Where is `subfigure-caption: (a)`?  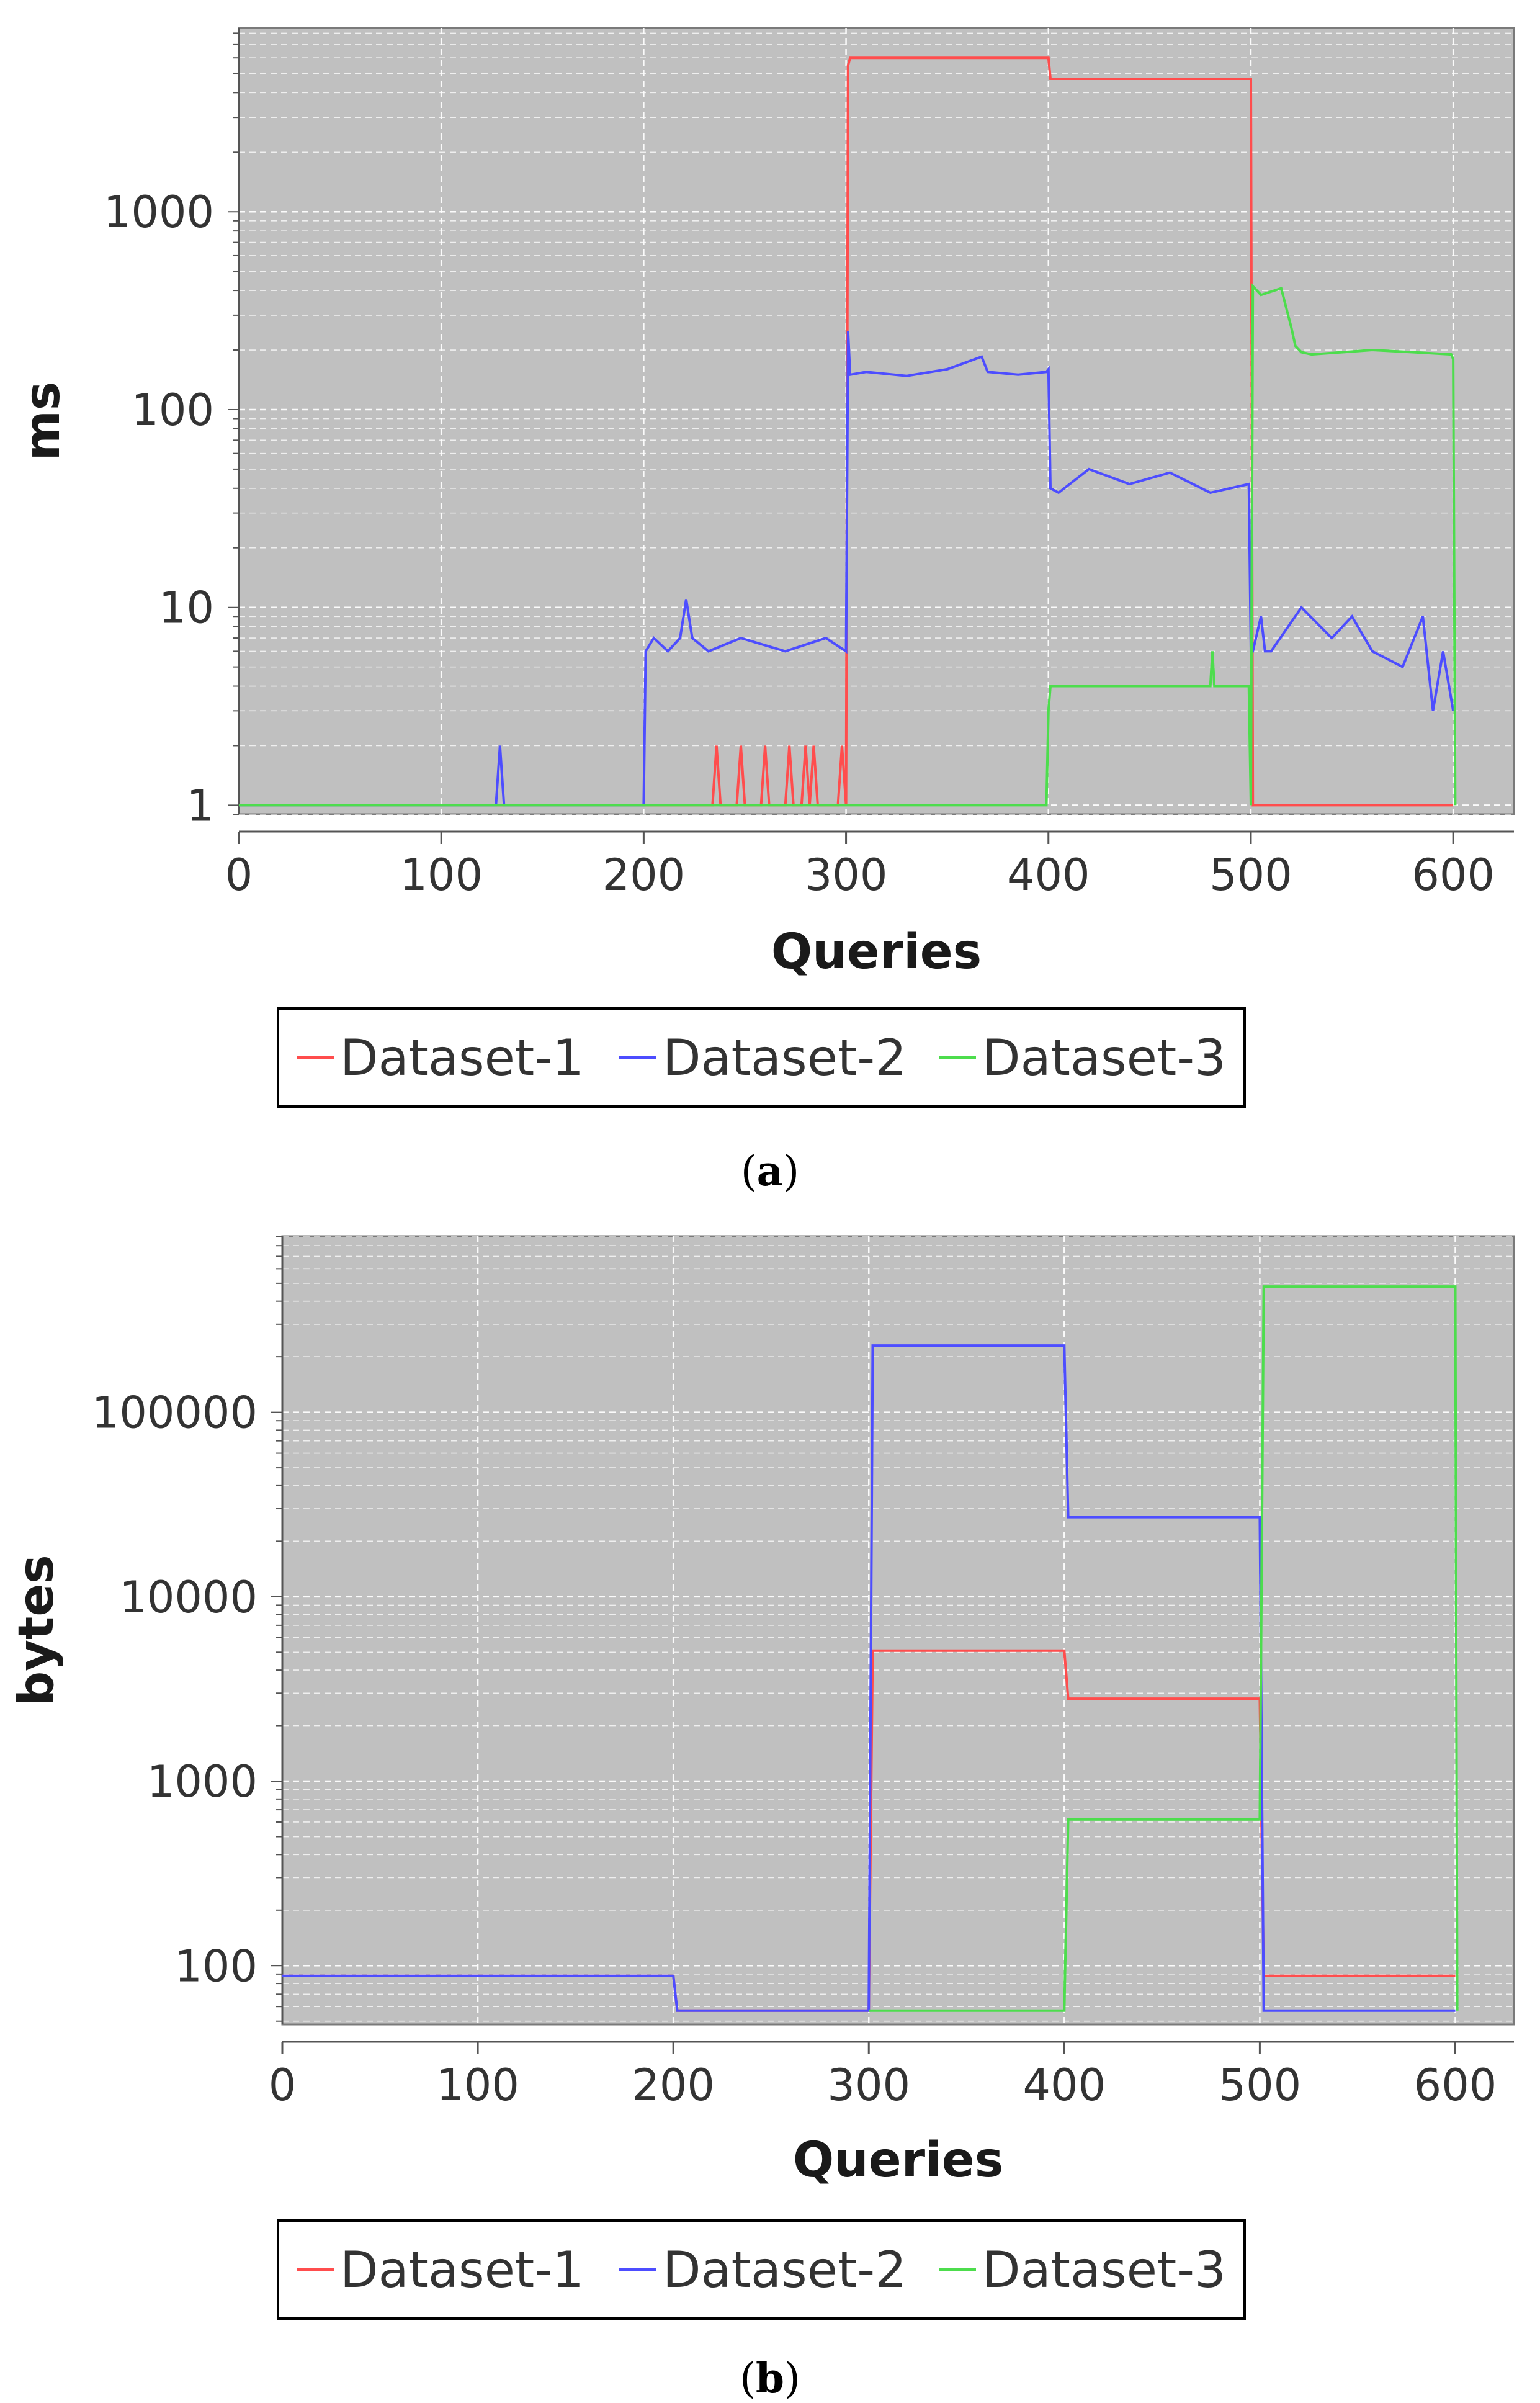
subfigure-caption: (a) is located at coordinates (770, 1171).